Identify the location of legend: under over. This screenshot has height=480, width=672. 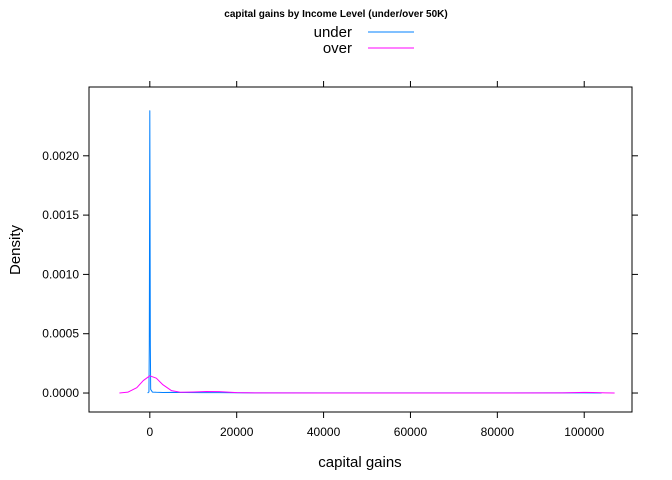
(364, 40).